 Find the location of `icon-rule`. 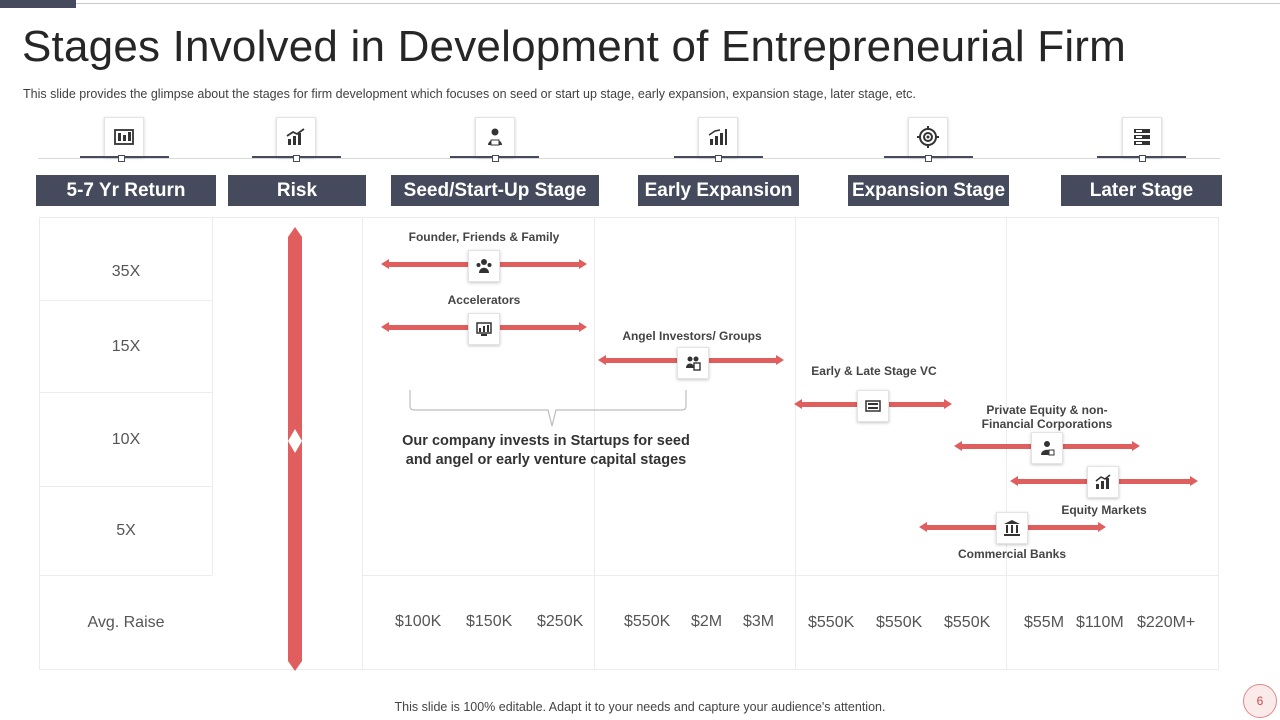

icon-rule is located at coordinates (629, 158).